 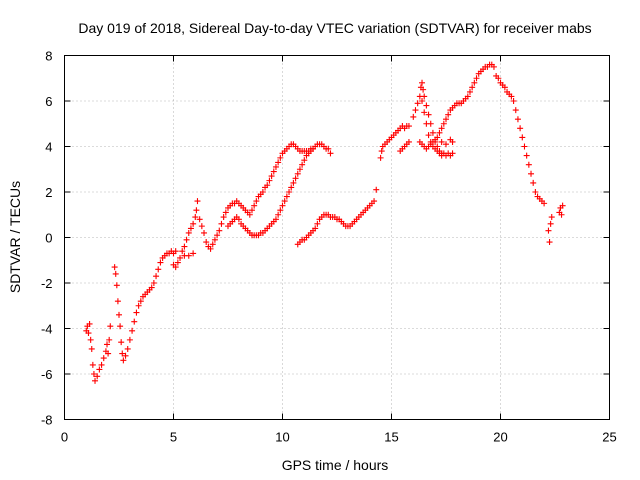 What do you see at coordinates (609, 437) in the screenshot?
I see `x-tick-label: 25` at bounding box center [609, 437].